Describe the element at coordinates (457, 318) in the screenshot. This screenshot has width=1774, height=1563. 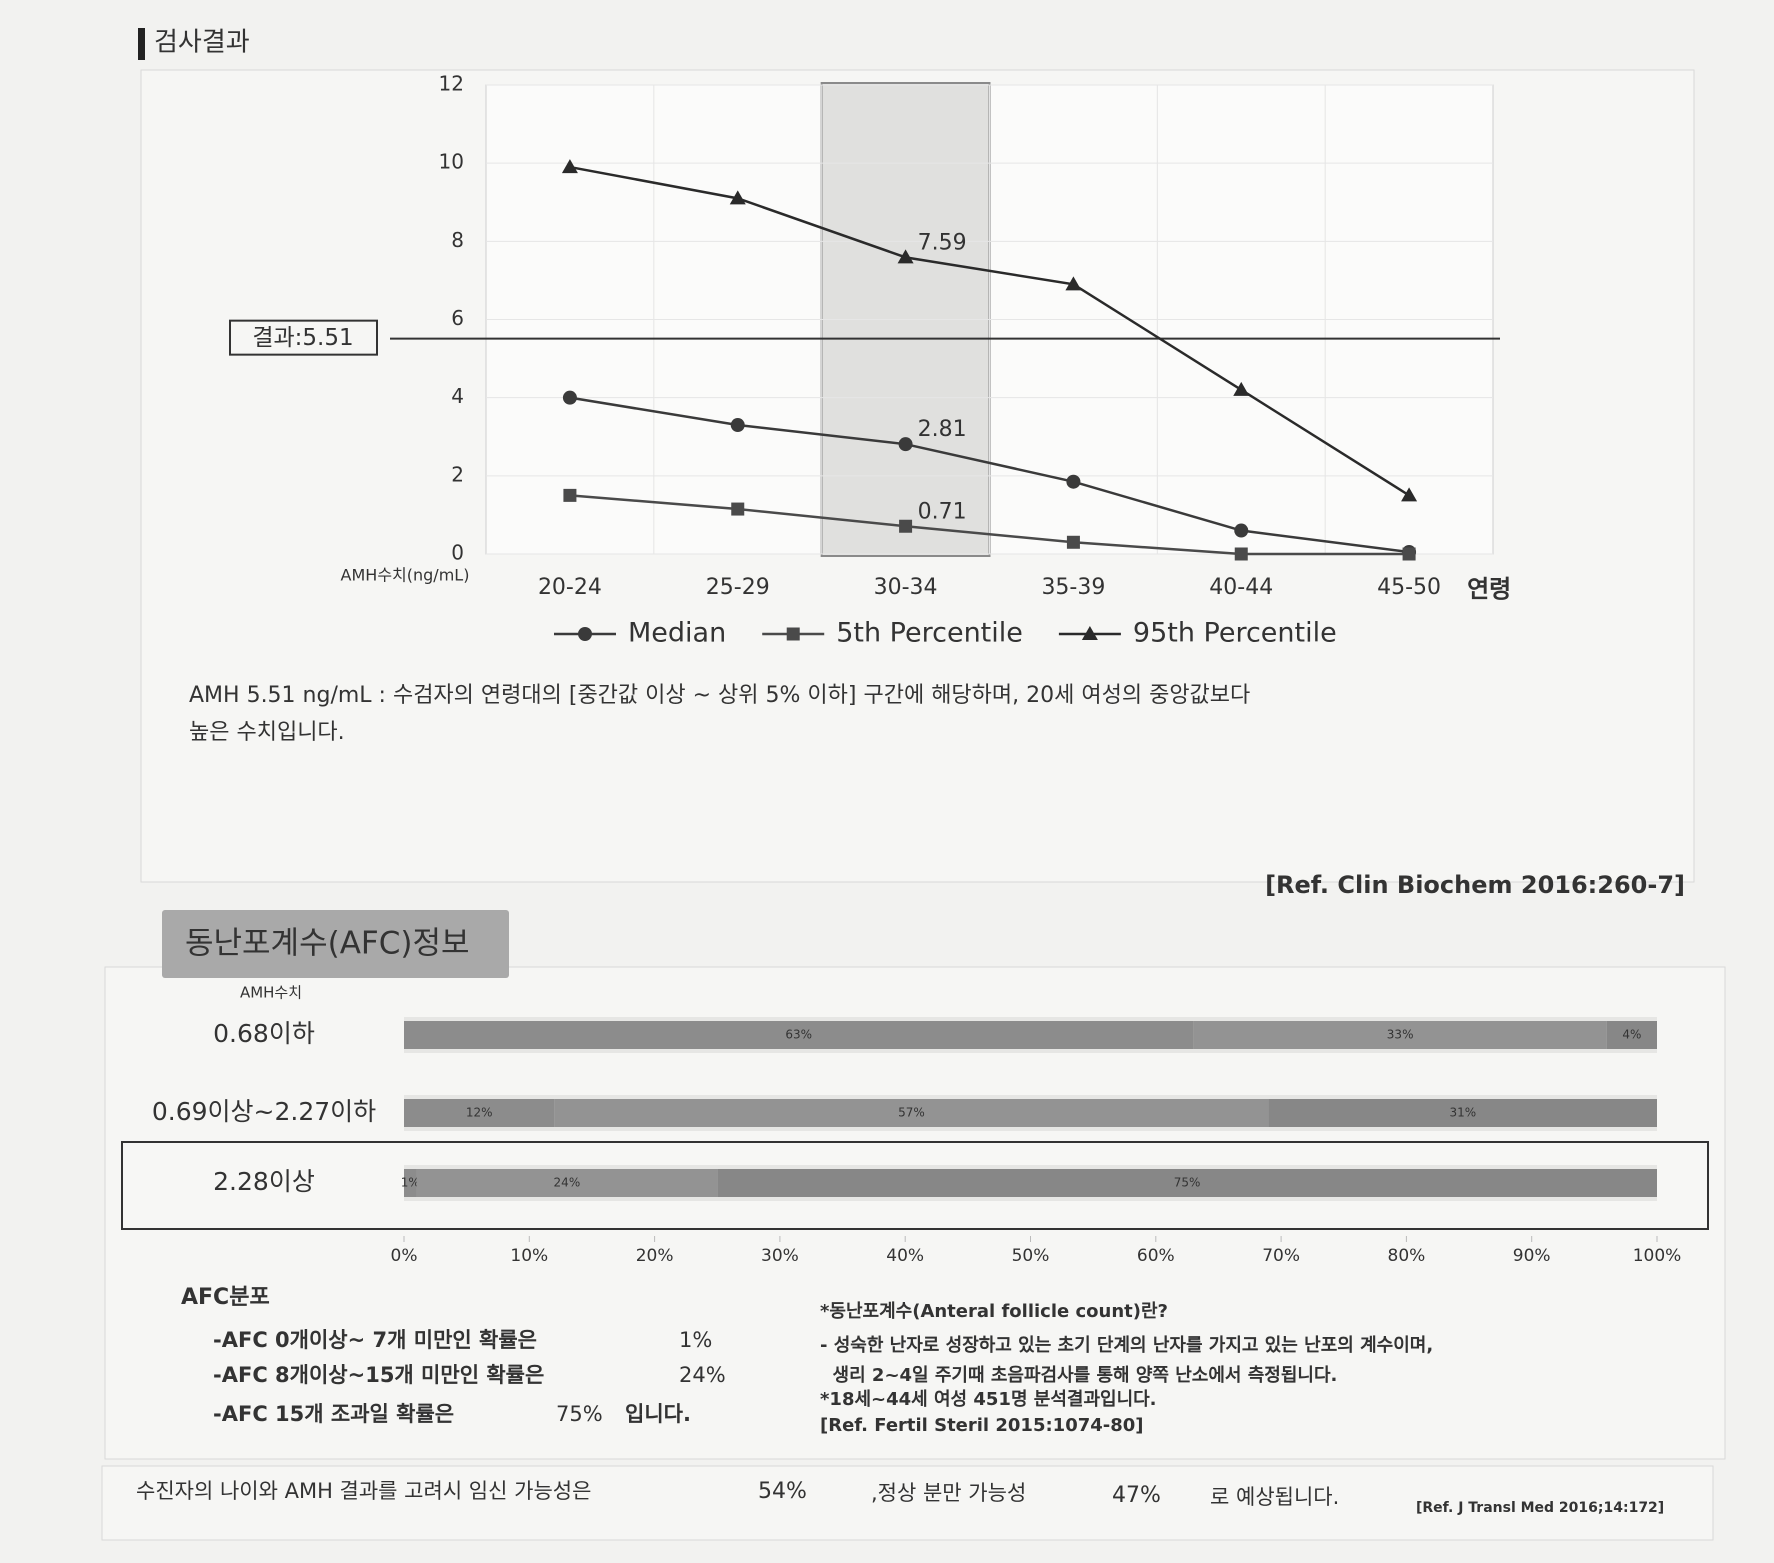
I see `y-tick-label: 6` at that location.